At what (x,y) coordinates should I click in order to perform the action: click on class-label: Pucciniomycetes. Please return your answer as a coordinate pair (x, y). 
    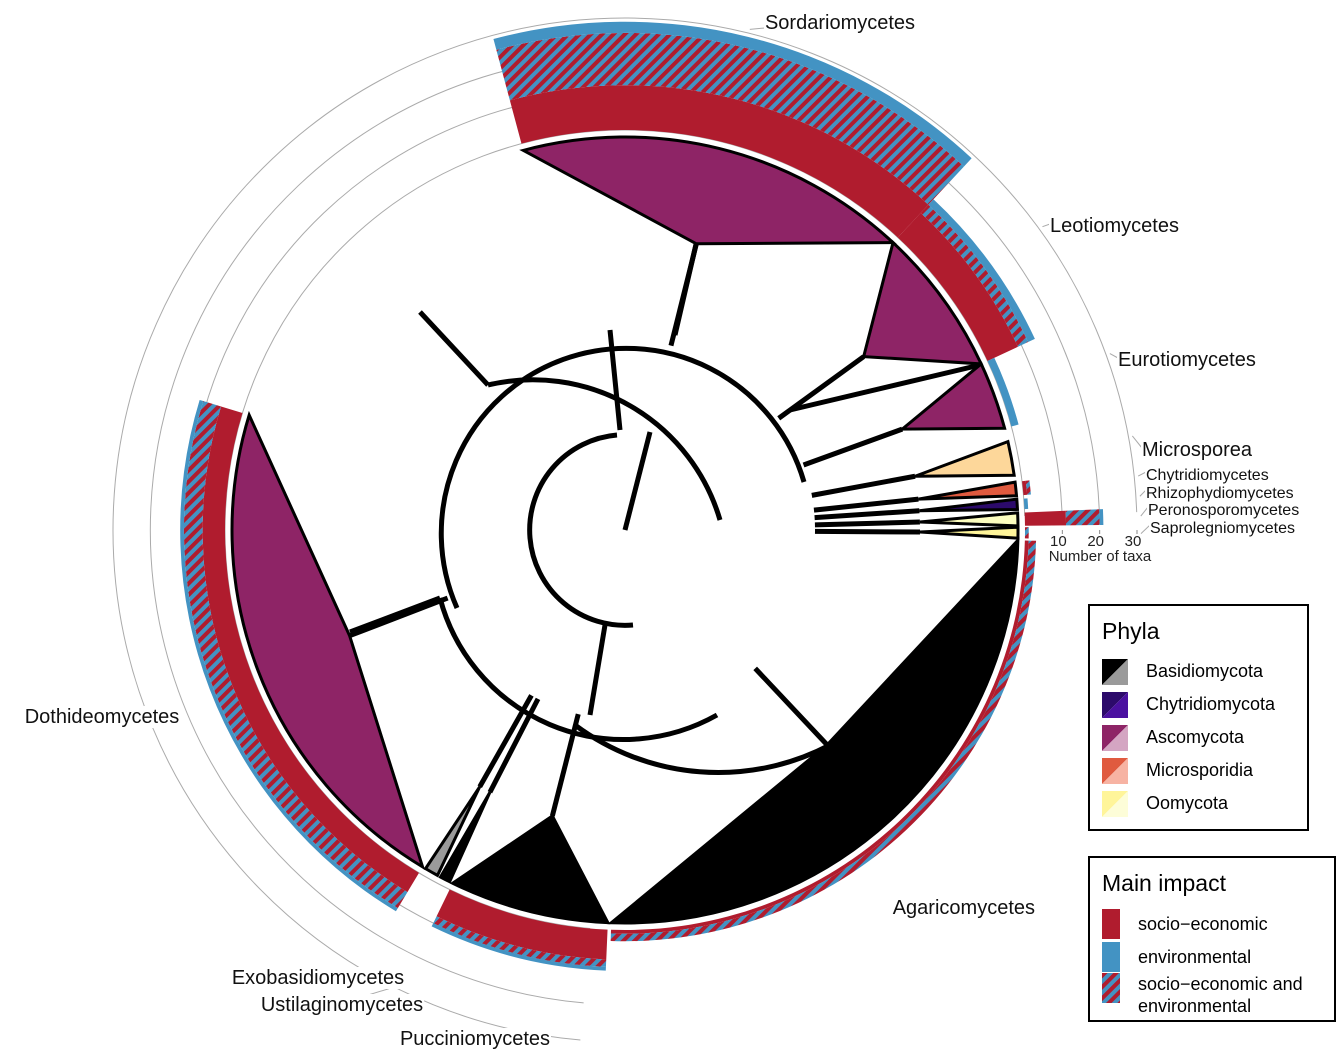
    Looking at the image, I should click on (475, 1039).